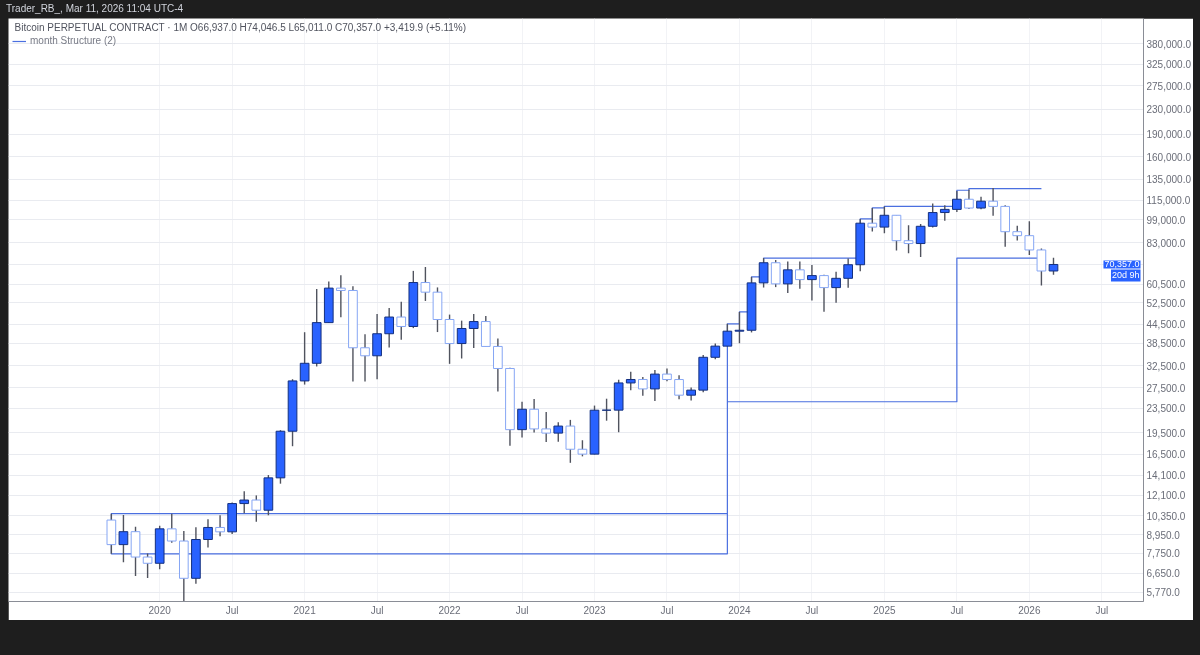 The height and width of the screenshot is (655, 1200). Describe the element at coordinates (95, 9) in the screenshot. I see `chart-title: Trader_RB_, Mar 11, 2026 11:04 UTC-4` at that location.